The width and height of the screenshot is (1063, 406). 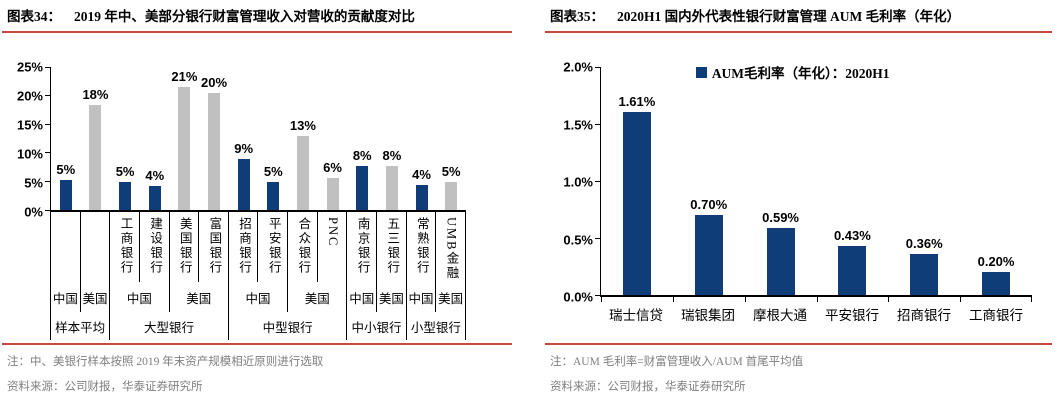 I want to click on figure35-bottom-divider, so click(x=798, y=344).